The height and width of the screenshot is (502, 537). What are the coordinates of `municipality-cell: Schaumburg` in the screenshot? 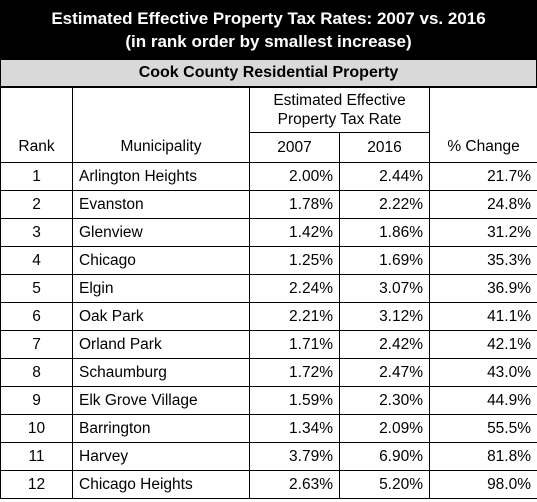 It's located at (161, 372).